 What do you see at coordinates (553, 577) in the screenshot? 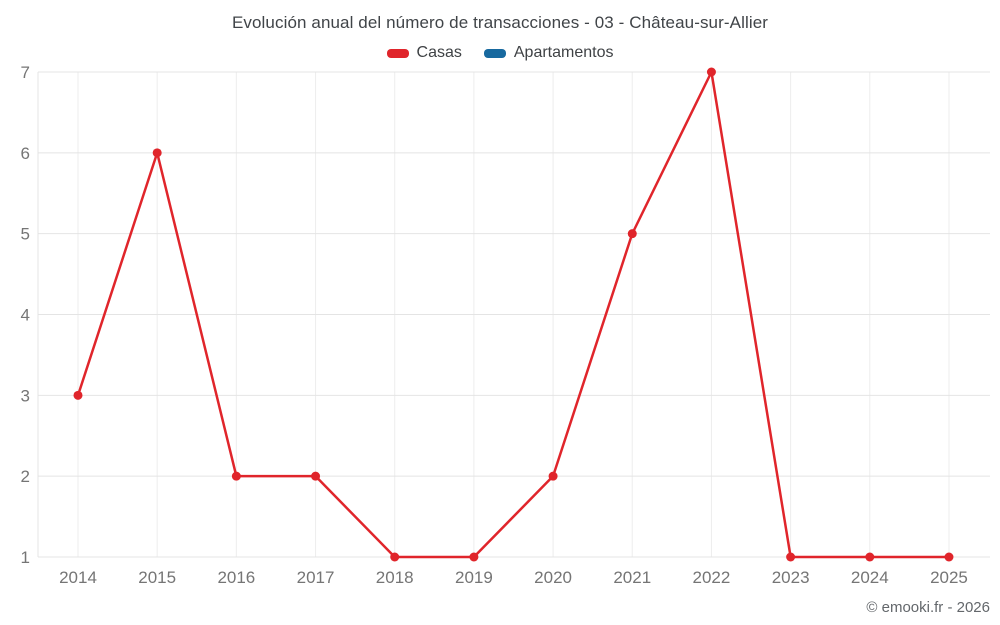
I see `x-tick-label: 2020` at bounding box center [553, 577].